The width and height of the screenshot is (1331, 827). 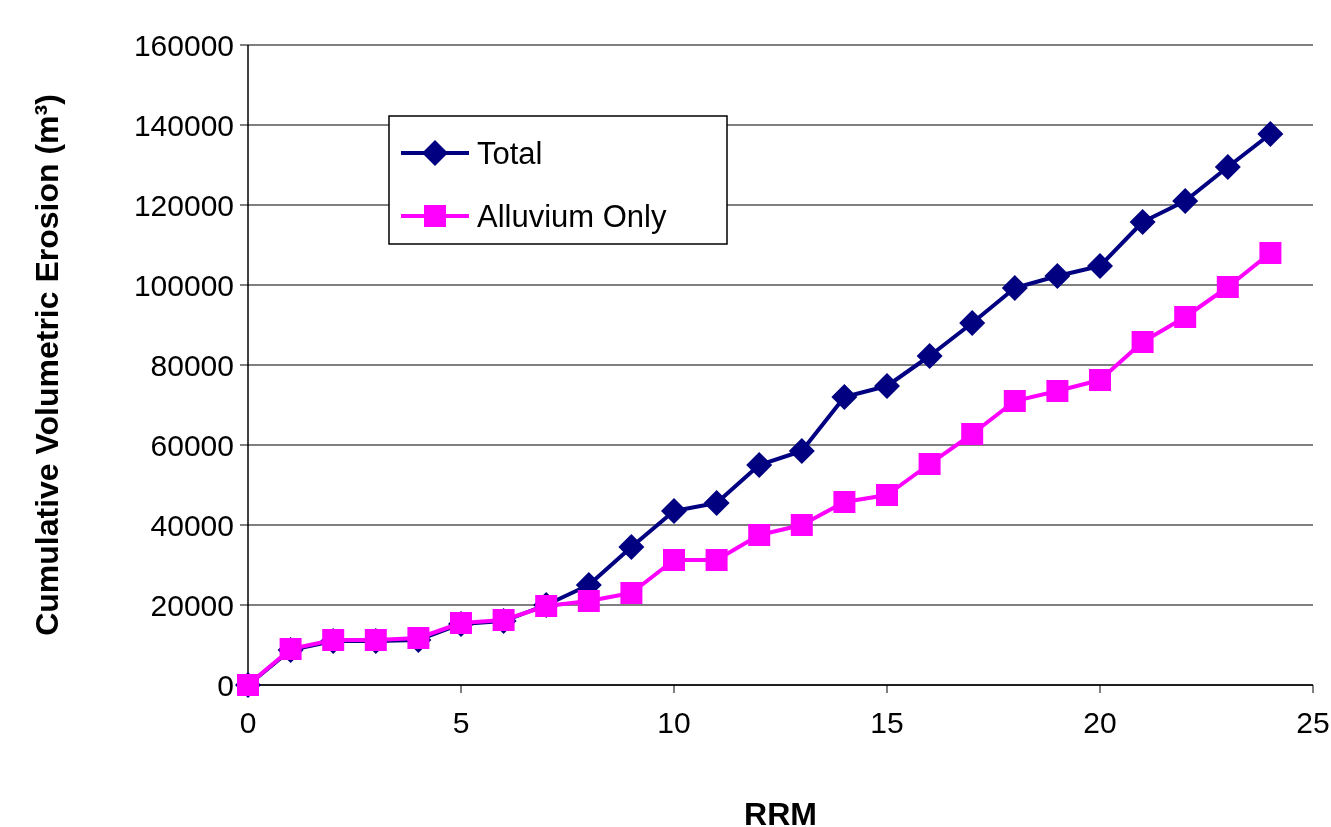 I want to click on y-tick-label: 120000, so click(x=183, y=205).